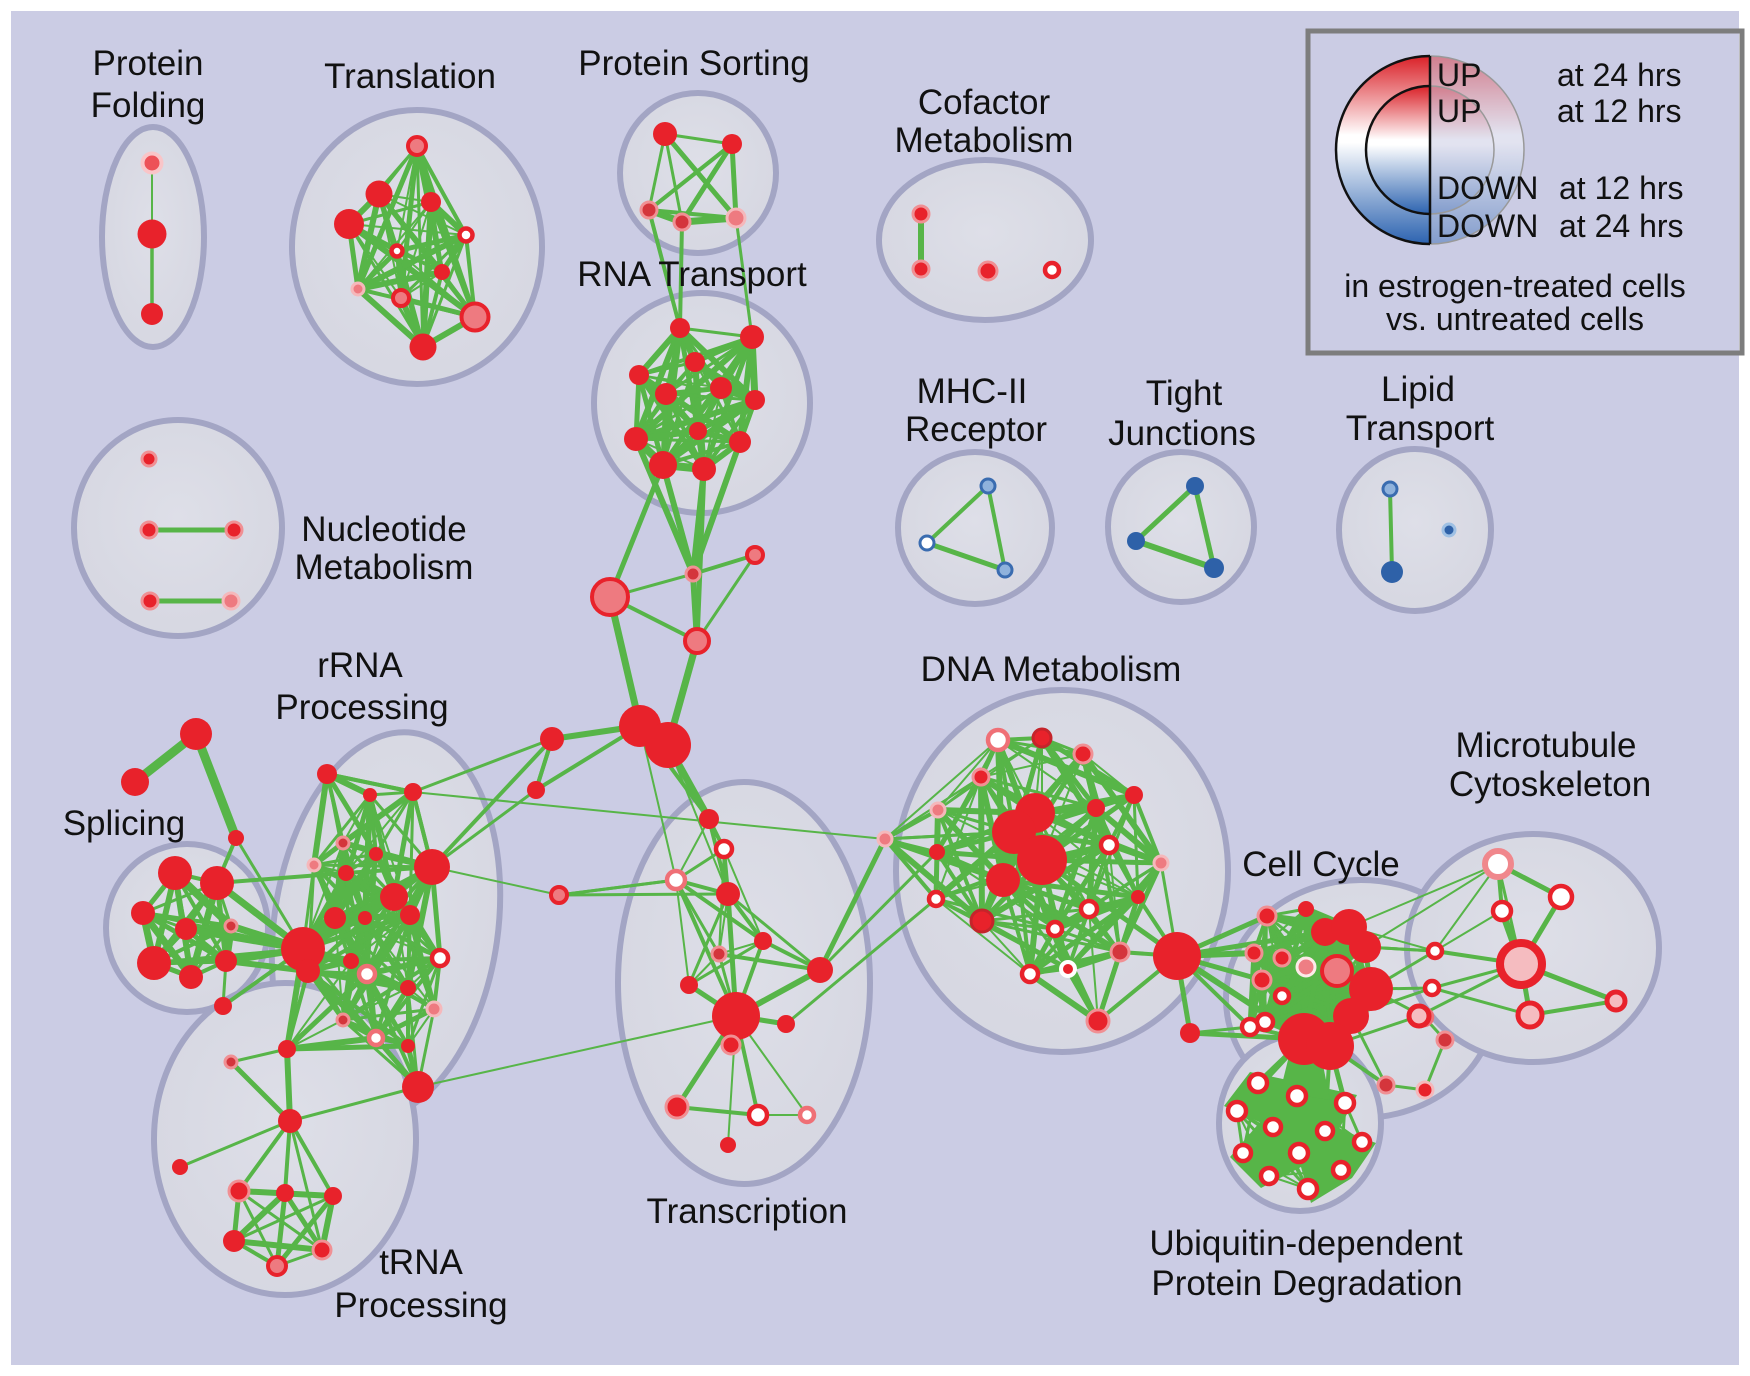  What do you see at coordinates (360, 665) in the screenshot?
I see `svg-text: rRNA` at bounding box center [360, 665].